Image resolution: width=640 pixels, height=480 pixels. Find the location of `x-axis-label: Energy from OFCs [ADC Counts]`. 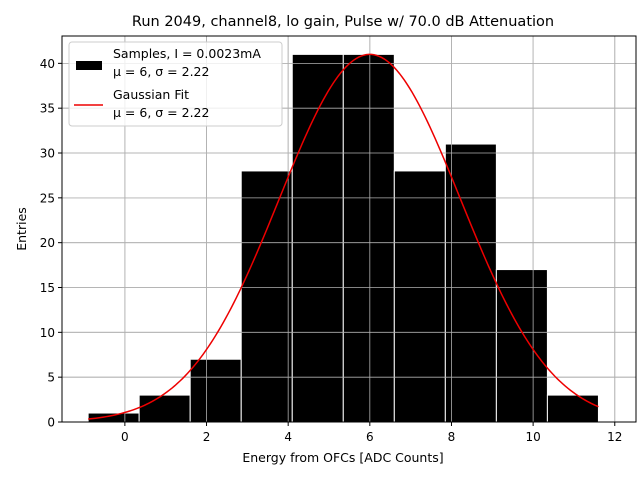

x-axis-label: Energy from OFCs [ADC Counts] is located at coordinates (342, 457).